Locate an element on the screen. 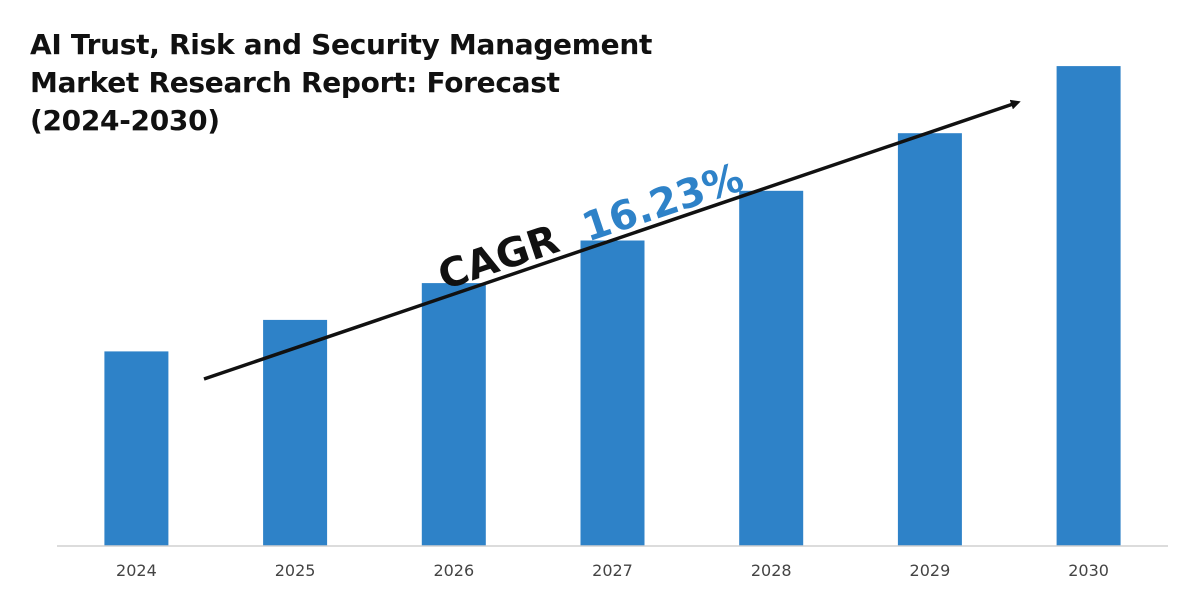 Image resolution: width=1200 pixels, height=600 pixels. x-tick-label-2025: 2025 is located at coordinates (295, 570).